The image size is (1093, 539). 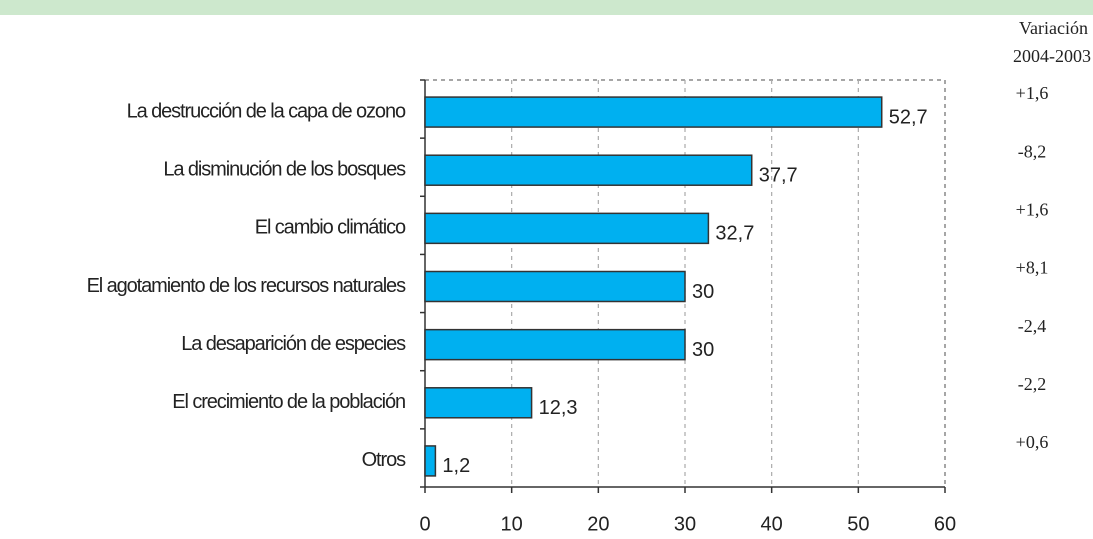 I want to click on value-label: 37,7, so click(x=778, y=175).